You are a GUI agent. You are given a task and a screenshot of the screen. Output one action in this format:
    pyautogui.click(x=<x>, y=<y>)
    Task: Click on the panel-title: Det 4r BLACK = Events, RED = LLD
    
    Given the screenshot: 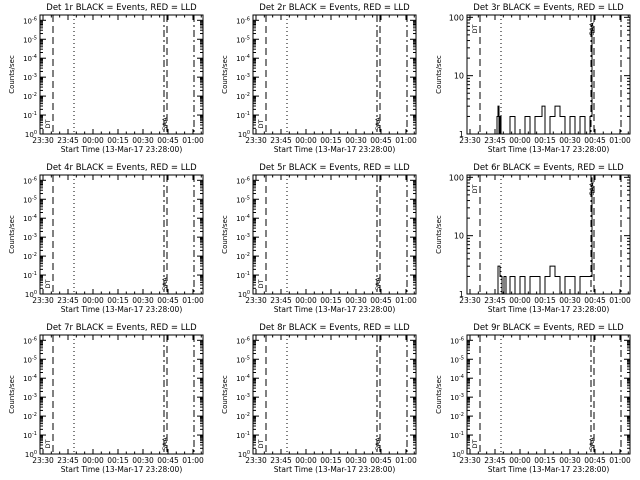 What is the action you would take?
    pyautogui.click(x=121, y=168)
    